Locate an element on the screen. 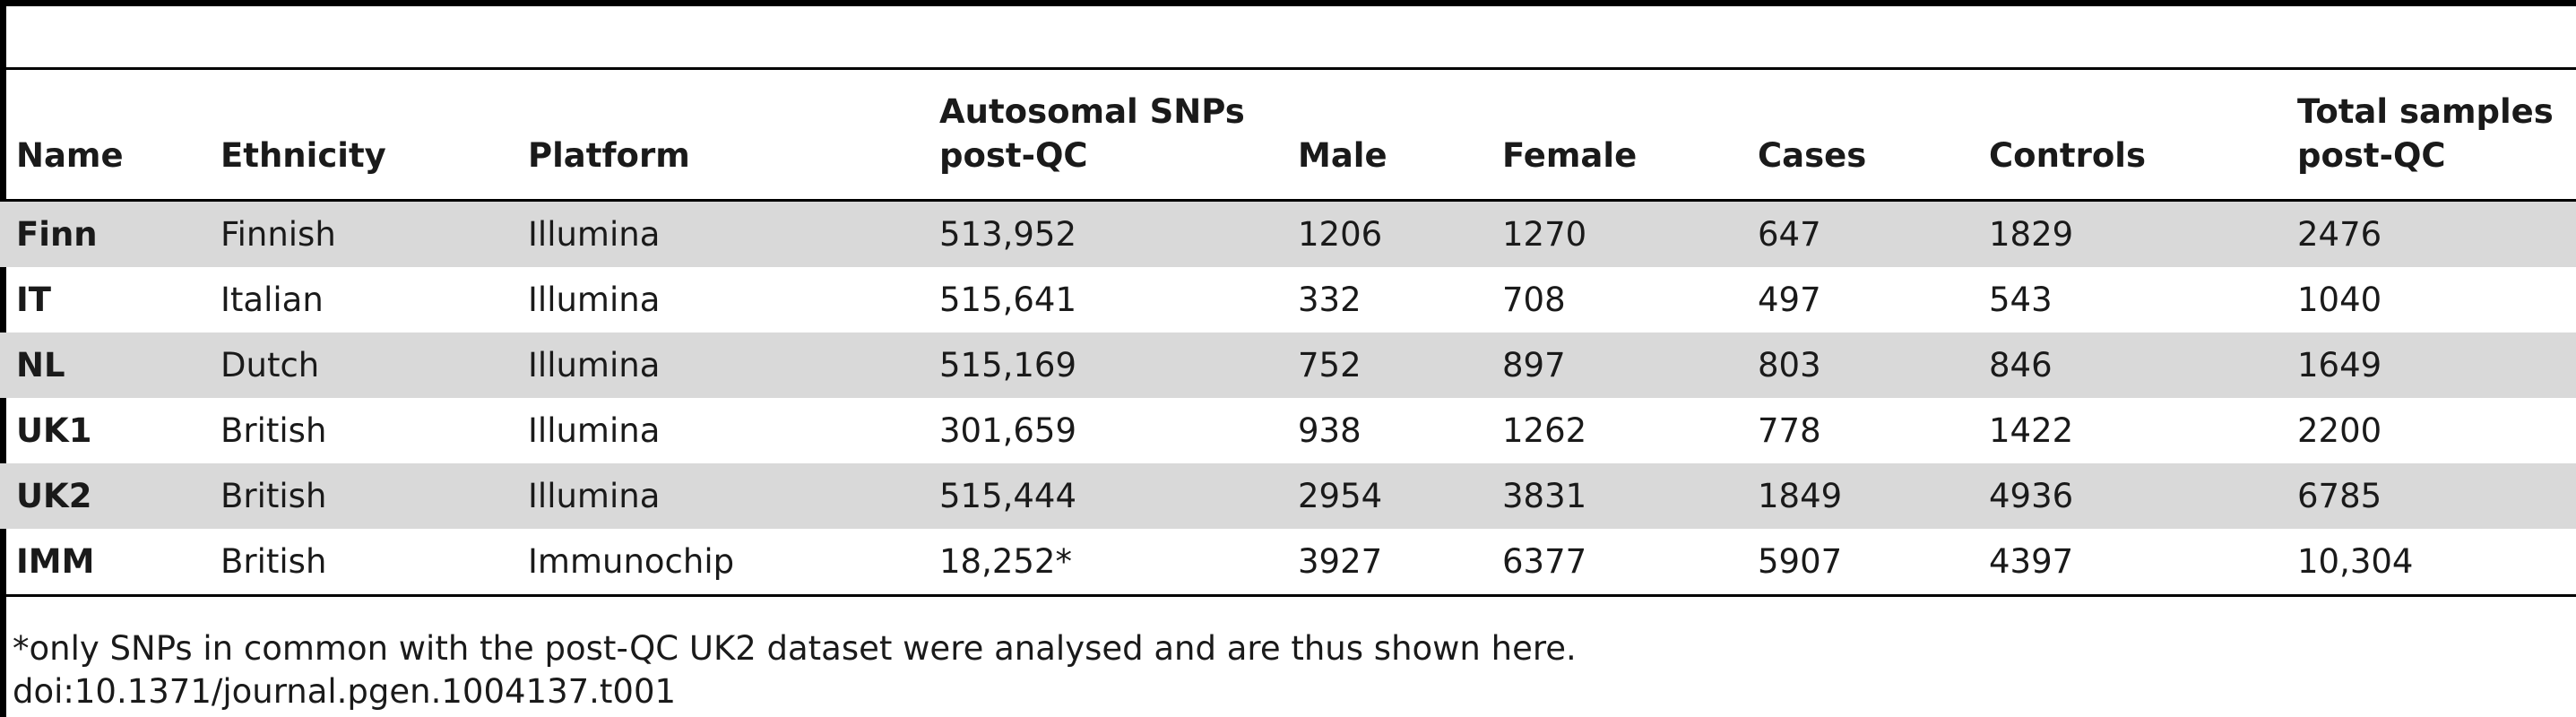 The height and width of the screenshot is (717, 2576). cell-ethnicity: Finnish is located at coordinates (358, 233).